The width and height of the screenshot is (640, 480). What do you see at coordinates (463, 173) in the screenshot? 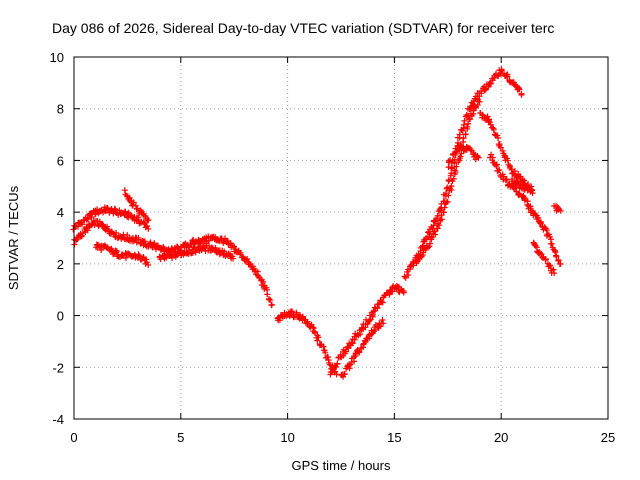
I see `series-track10` at bounding box center [463, 173].